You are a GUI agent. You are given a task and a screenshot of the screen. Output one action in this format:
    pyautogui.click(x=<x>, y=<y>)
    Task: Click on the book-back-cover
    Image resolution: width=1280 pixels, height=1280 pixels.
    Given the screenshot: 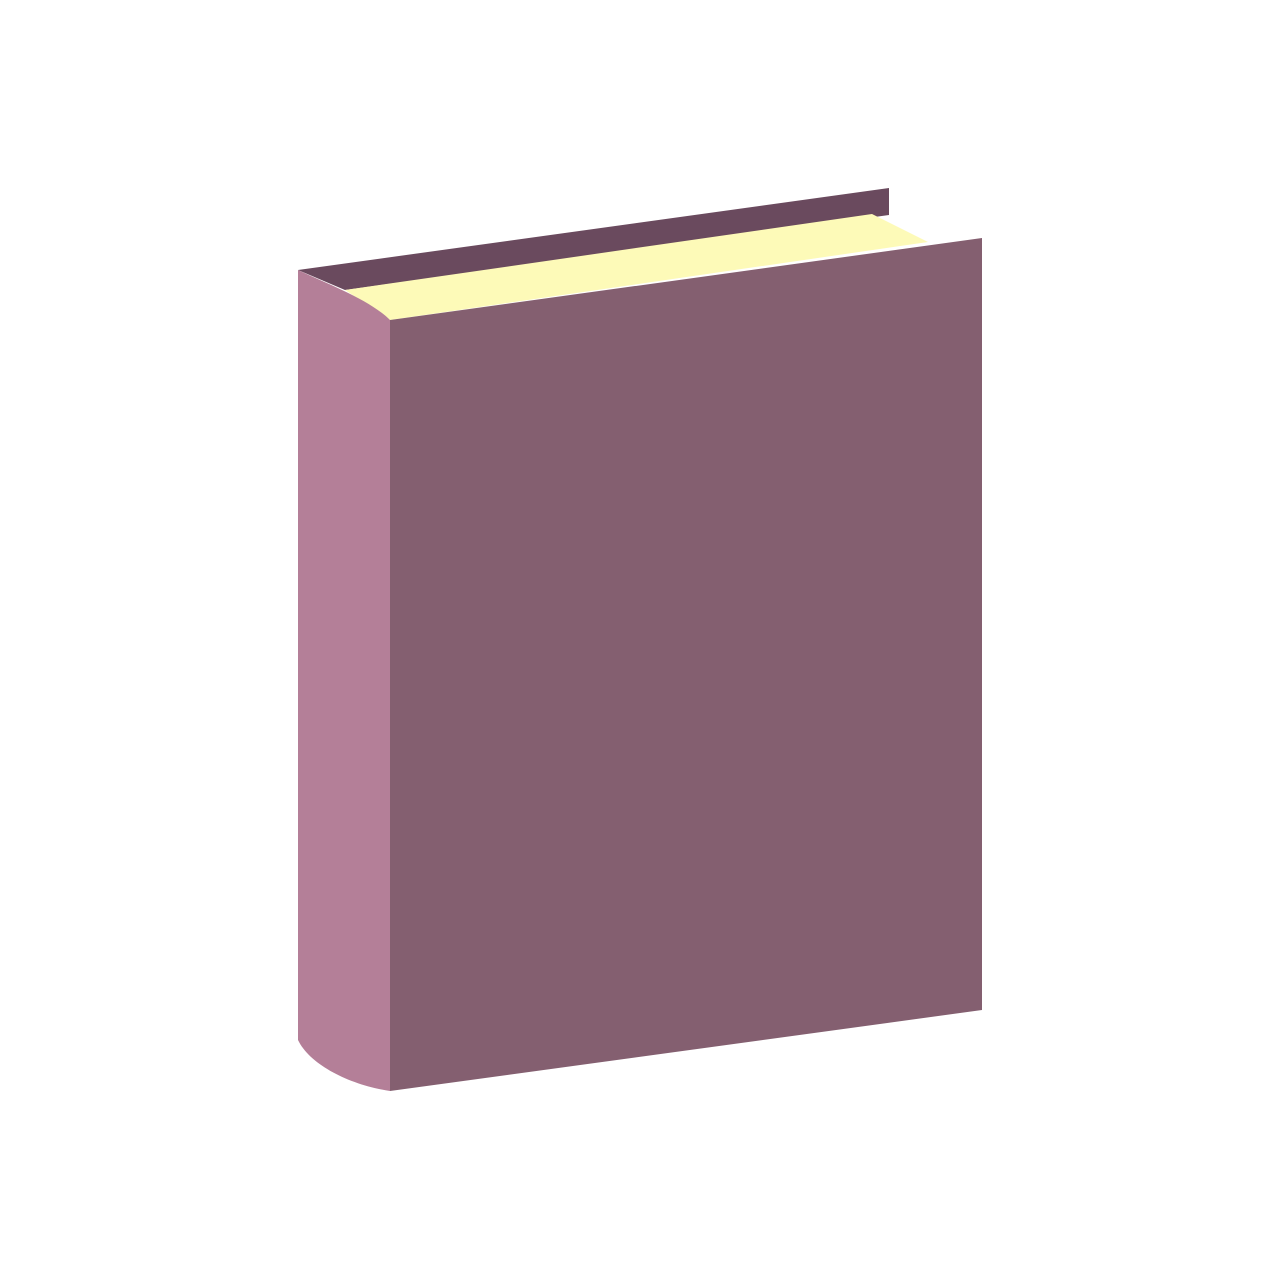 What is the action you would take?
    pyautogui.click(x=593, y=239)
    